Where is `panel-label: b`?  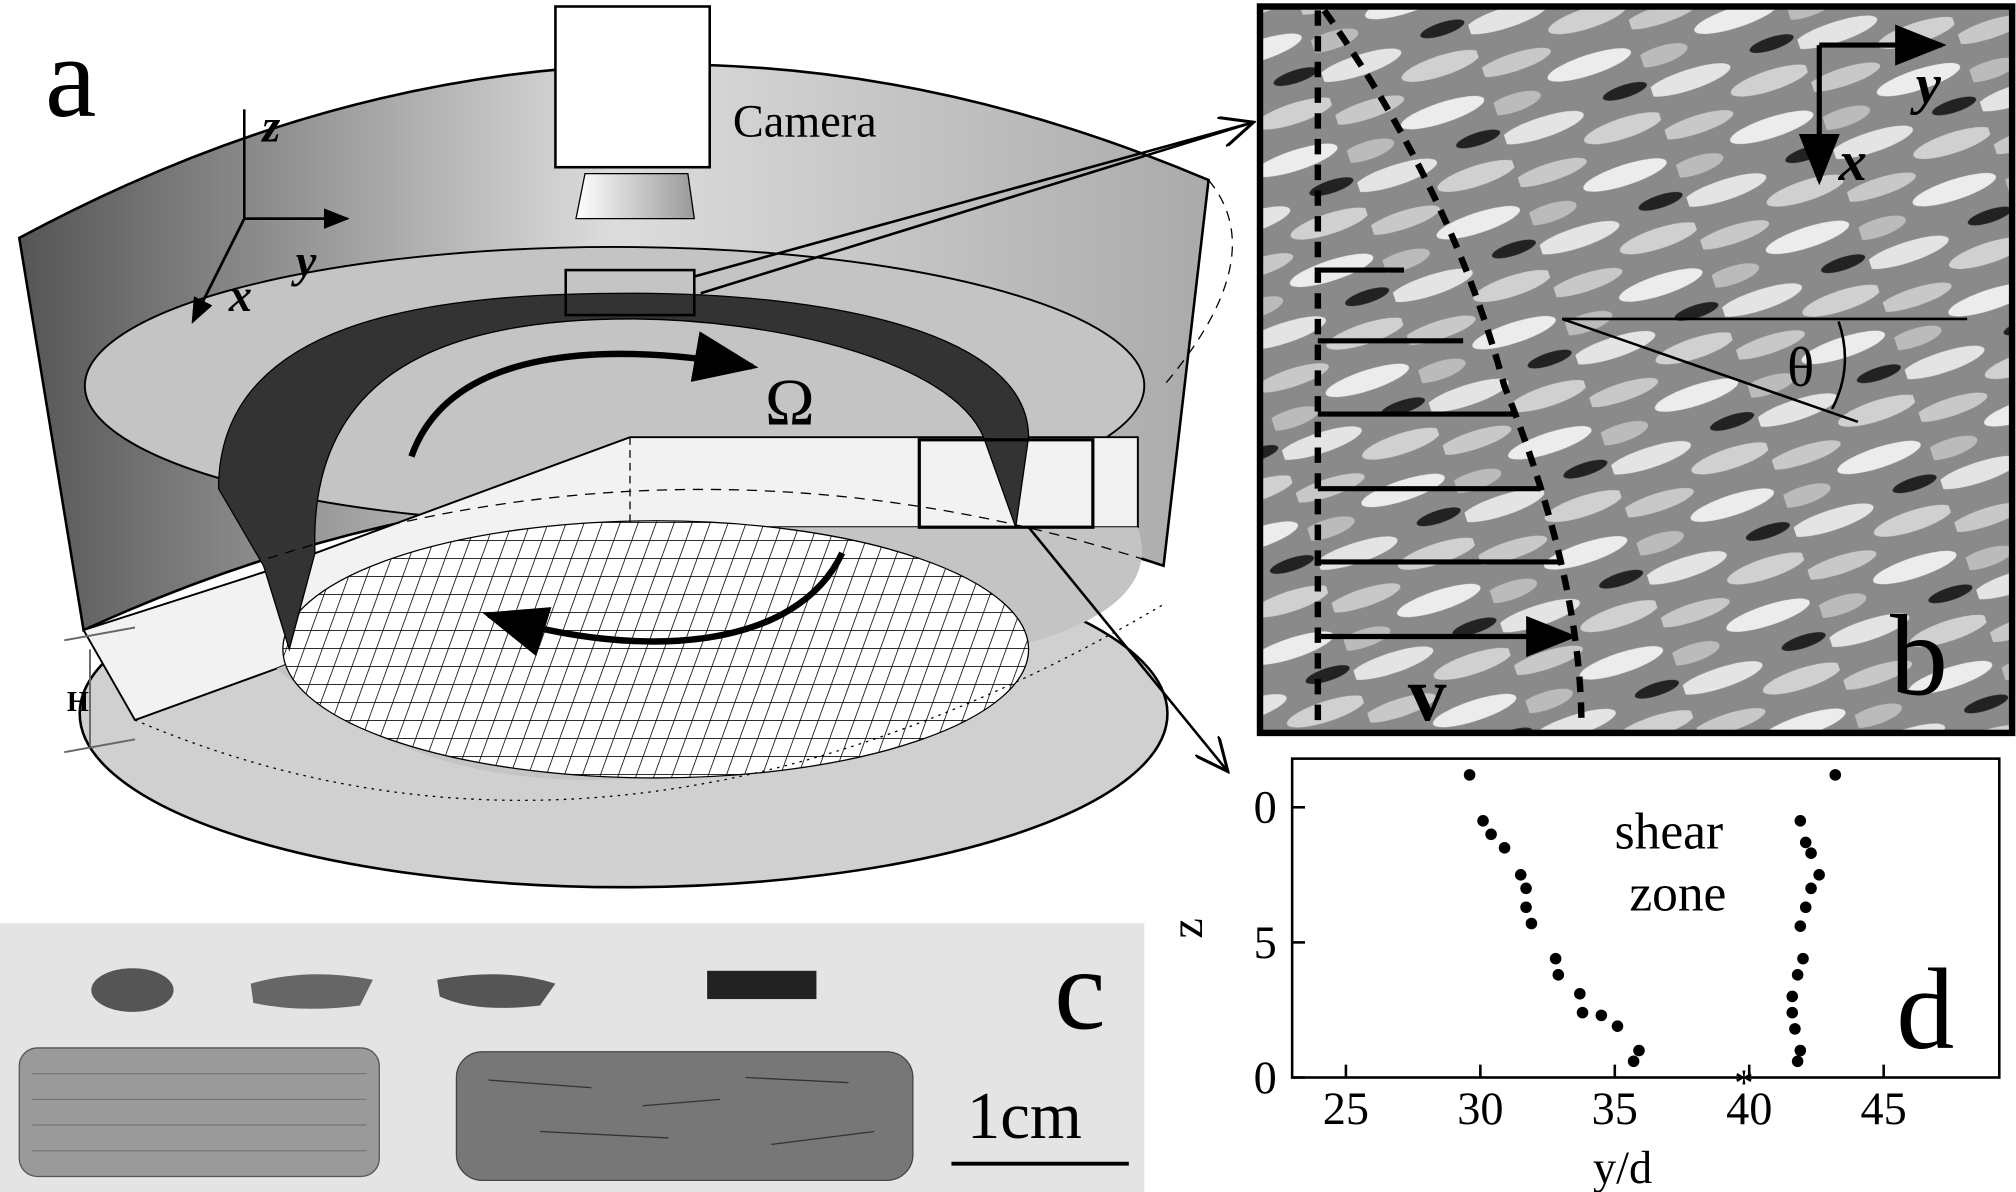
panel-label: b is located at coordinates (1919, 656).